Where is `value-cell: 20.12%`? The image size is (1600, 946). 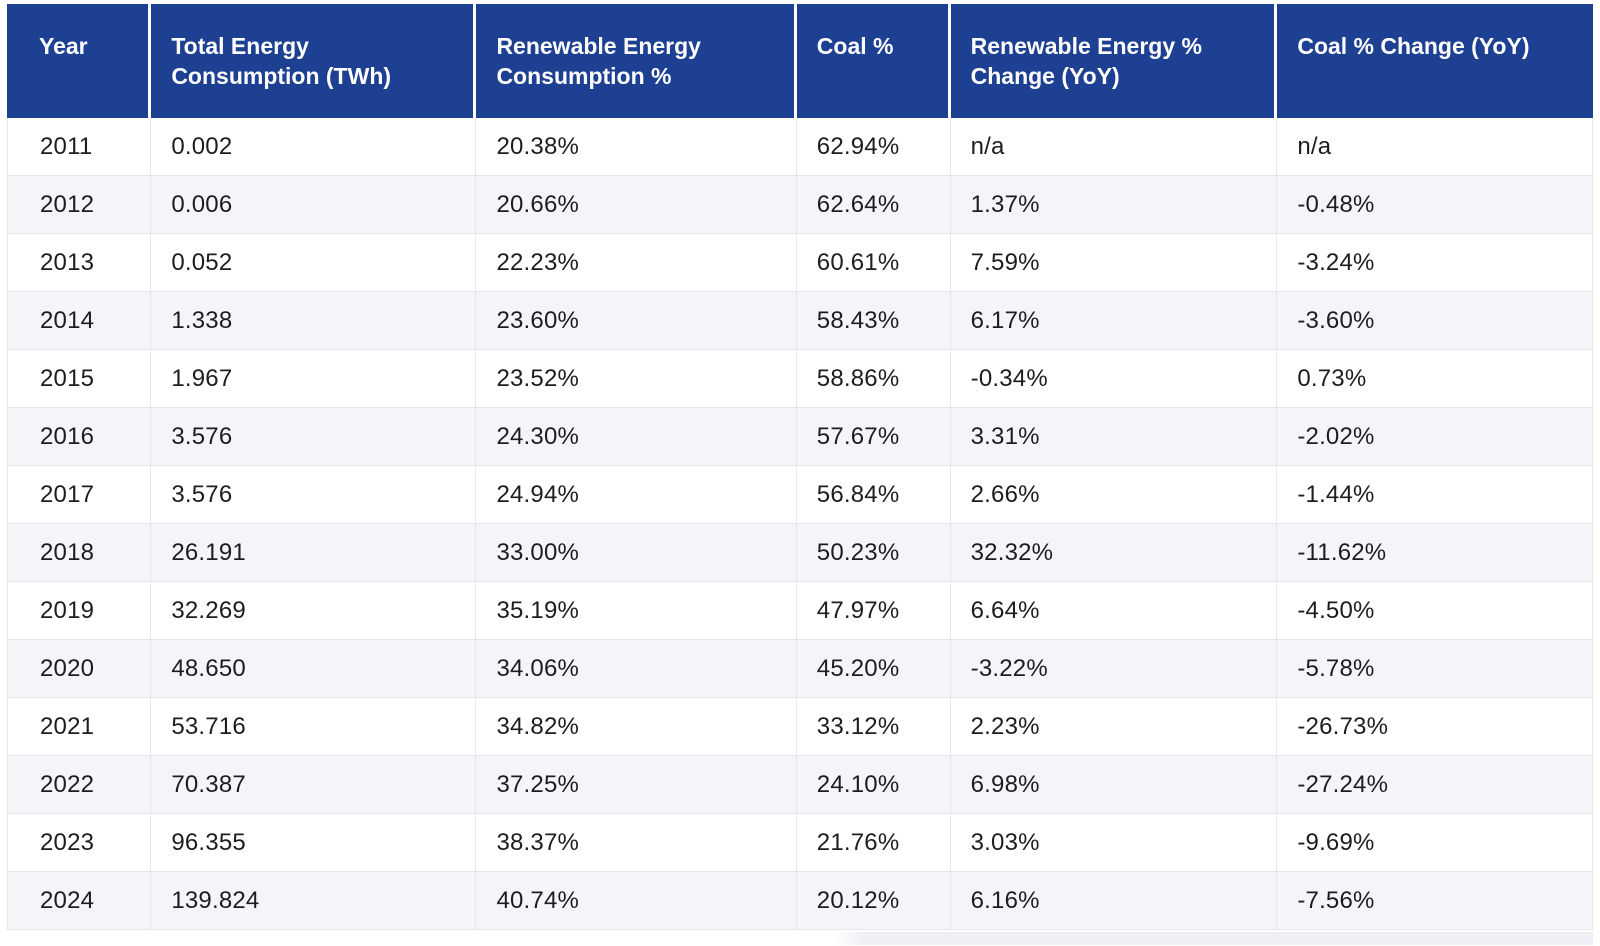
value-cell: 20.12% is located at coordinates (873, 901).